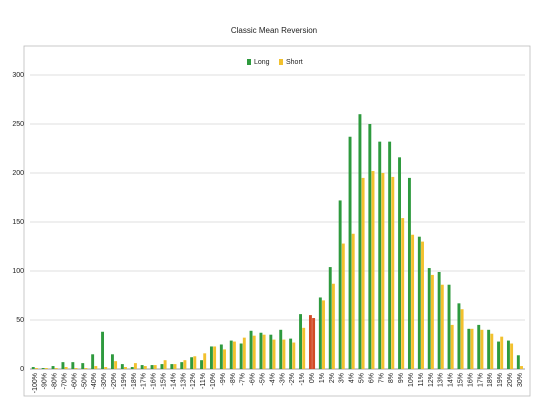 The image size is (549, 402). I want to click on legend-swatch, so click(281, 62).